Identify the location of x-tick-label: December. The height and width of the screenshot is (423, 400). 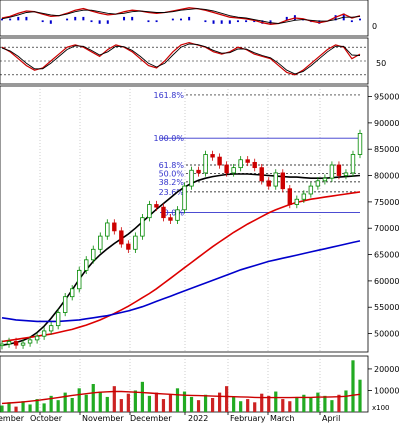
(151, 418).